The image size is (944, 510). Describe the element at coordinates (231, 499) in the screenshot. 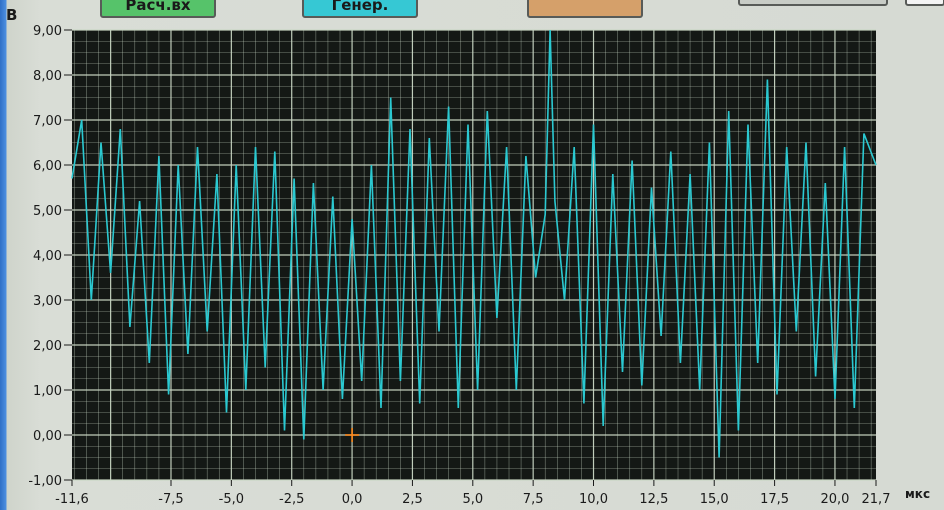

I see `x-tick-label: -5,0` at that location.